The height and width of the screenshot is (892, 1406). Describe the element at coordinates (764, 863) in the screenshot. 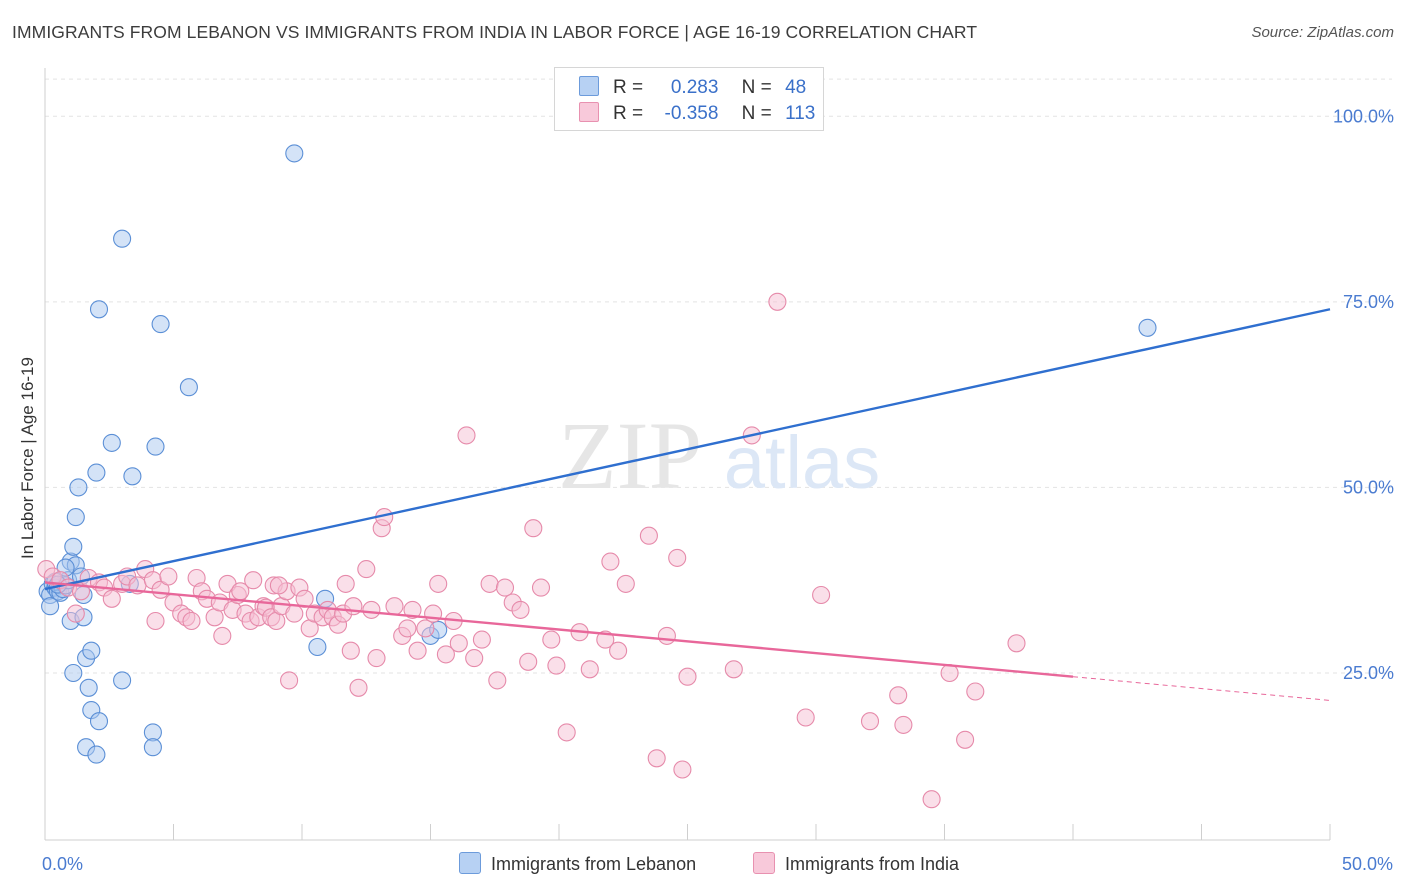

I see `series-legend-swatch-india` at that location.